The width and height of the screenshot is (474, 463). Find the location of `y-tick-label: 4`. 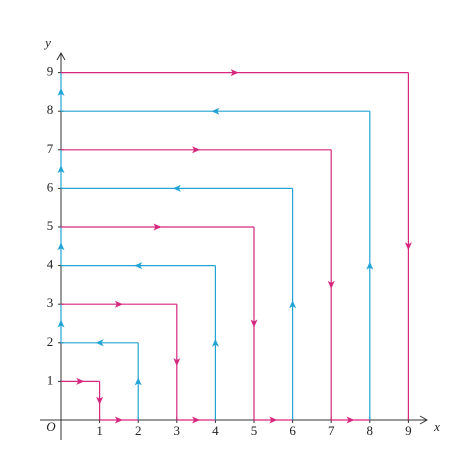

y-tick-label: 4 is located at coordinates (50, 264).